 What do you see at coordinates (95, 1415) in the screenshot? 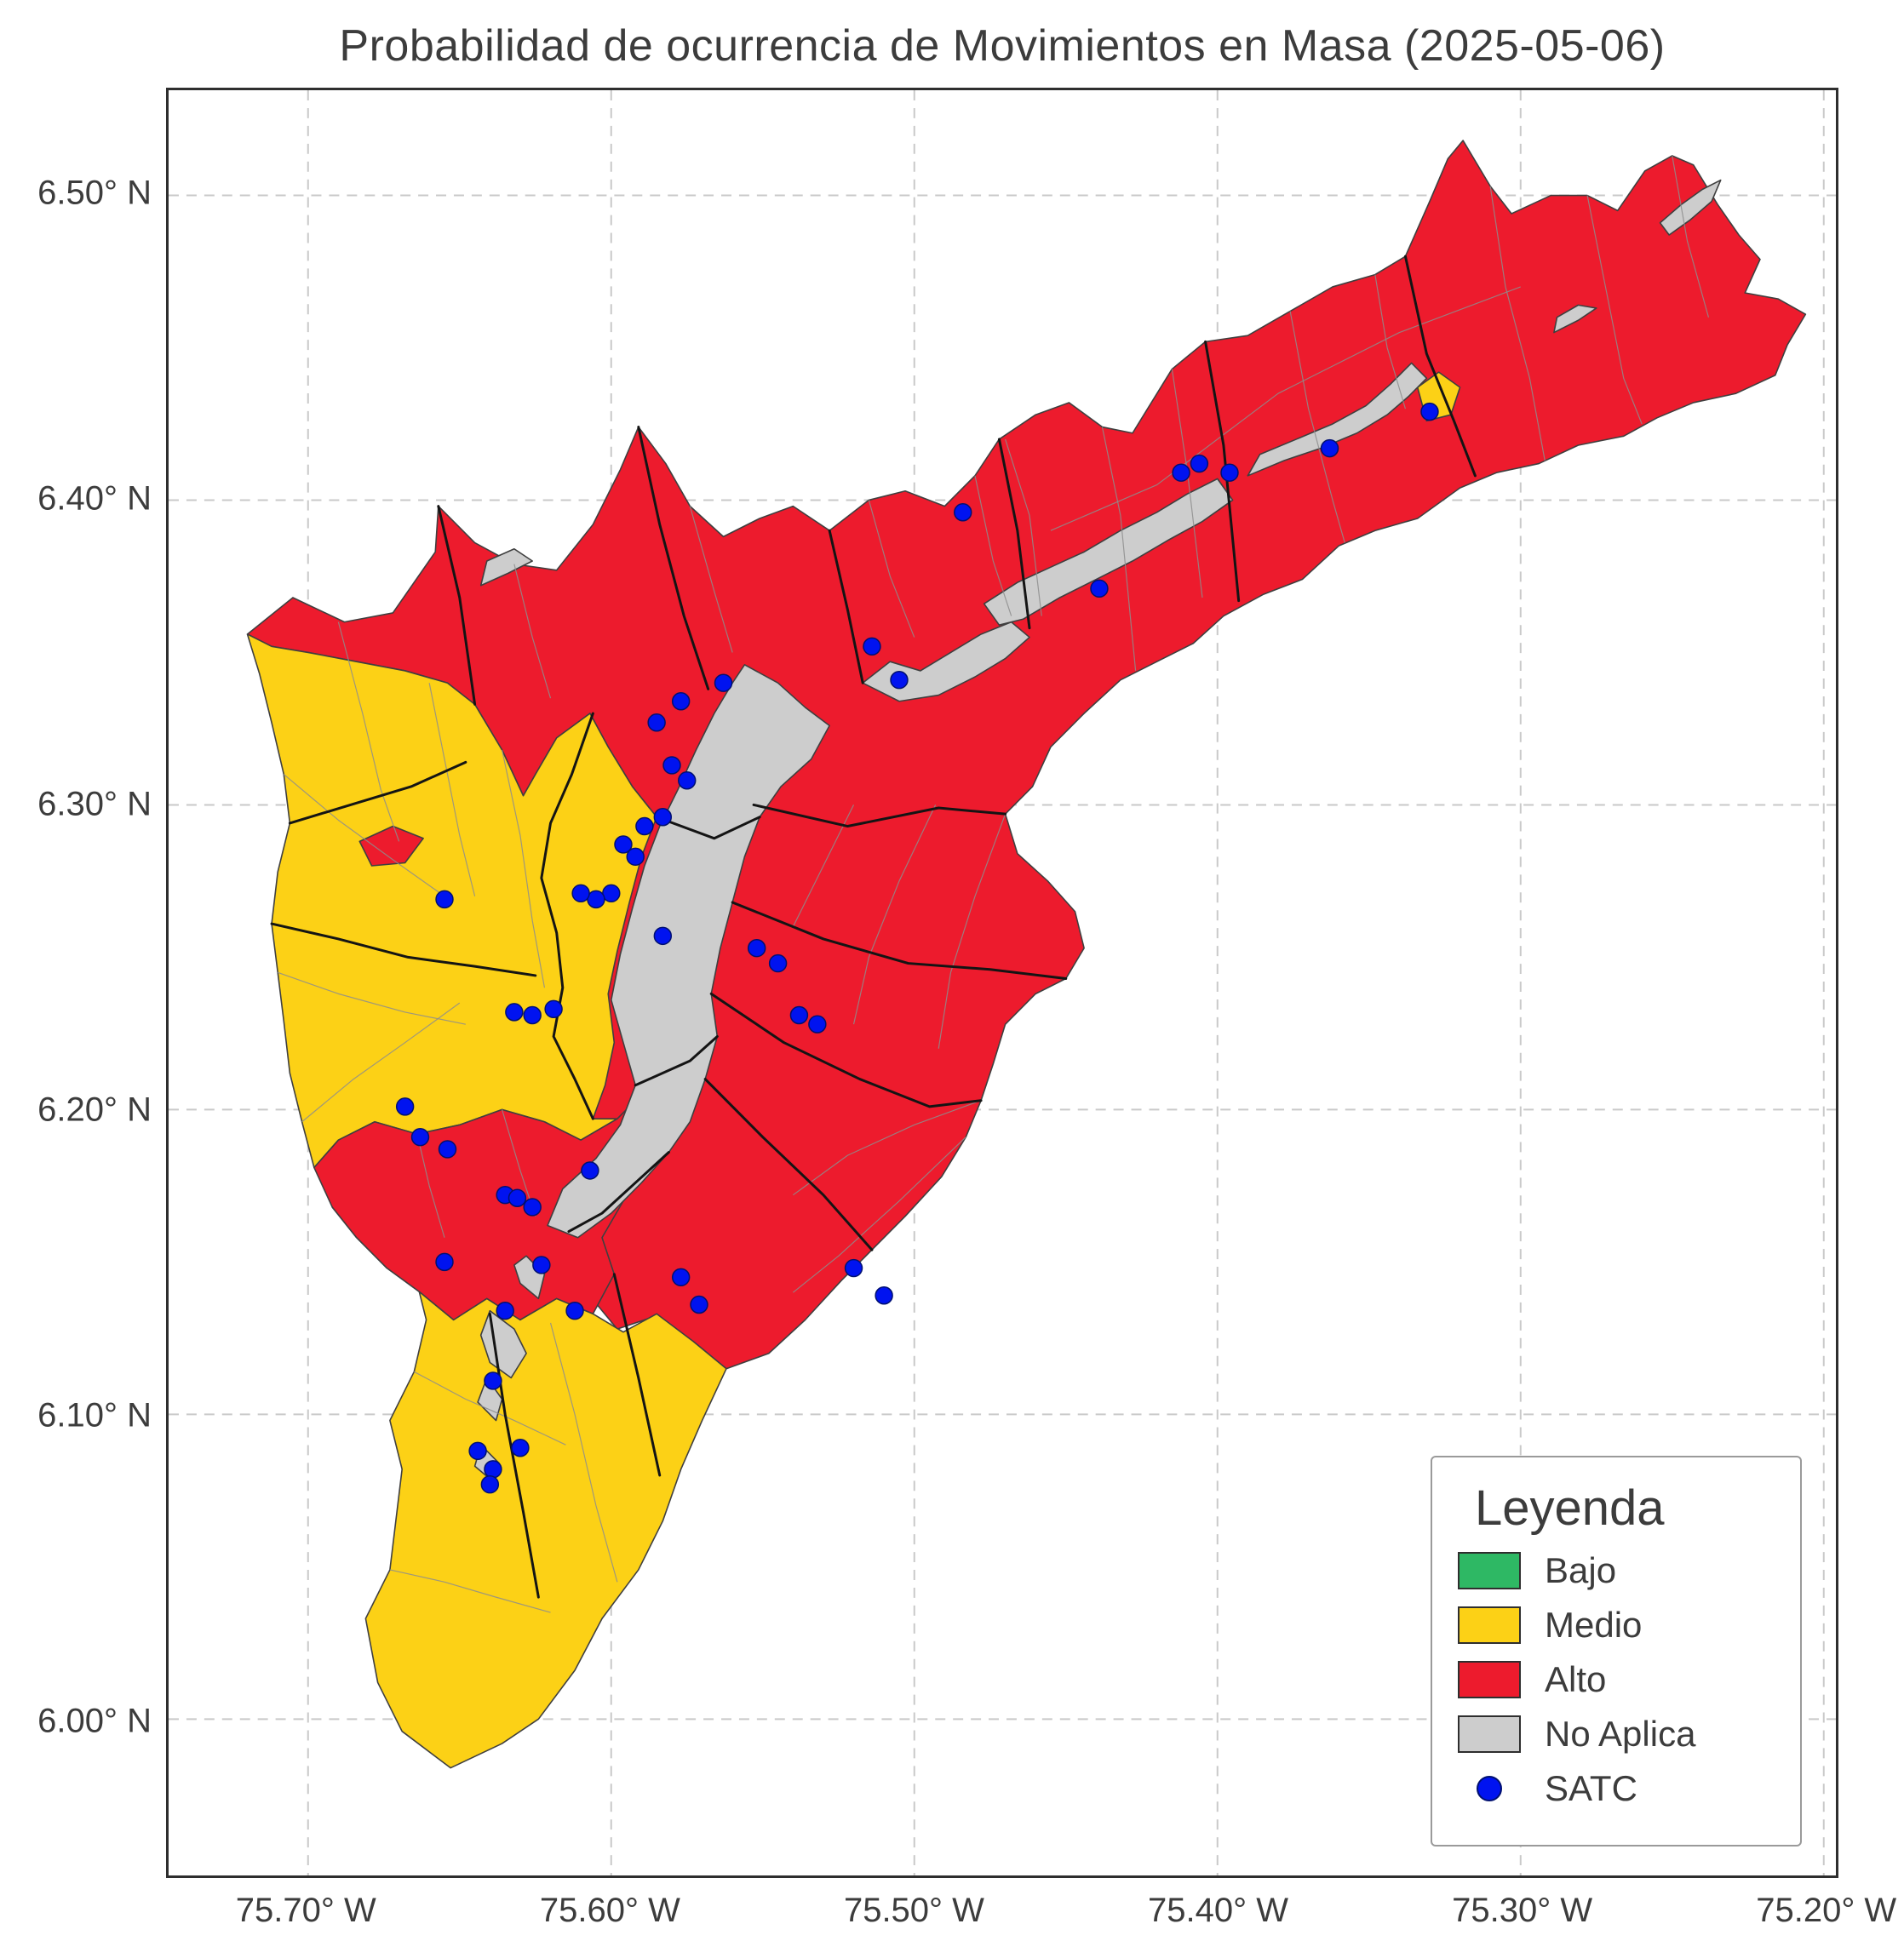
I see `y-tick-label: 6.10° N` at bounding box center [95, 1415].